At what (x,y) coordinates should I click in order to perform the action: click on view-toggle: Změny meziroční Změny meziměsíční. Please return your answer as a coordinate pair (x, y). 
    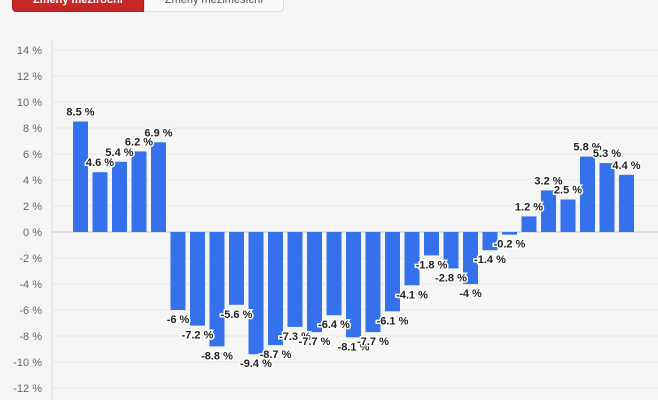
    Looking at the image, I should click on (148, 6).